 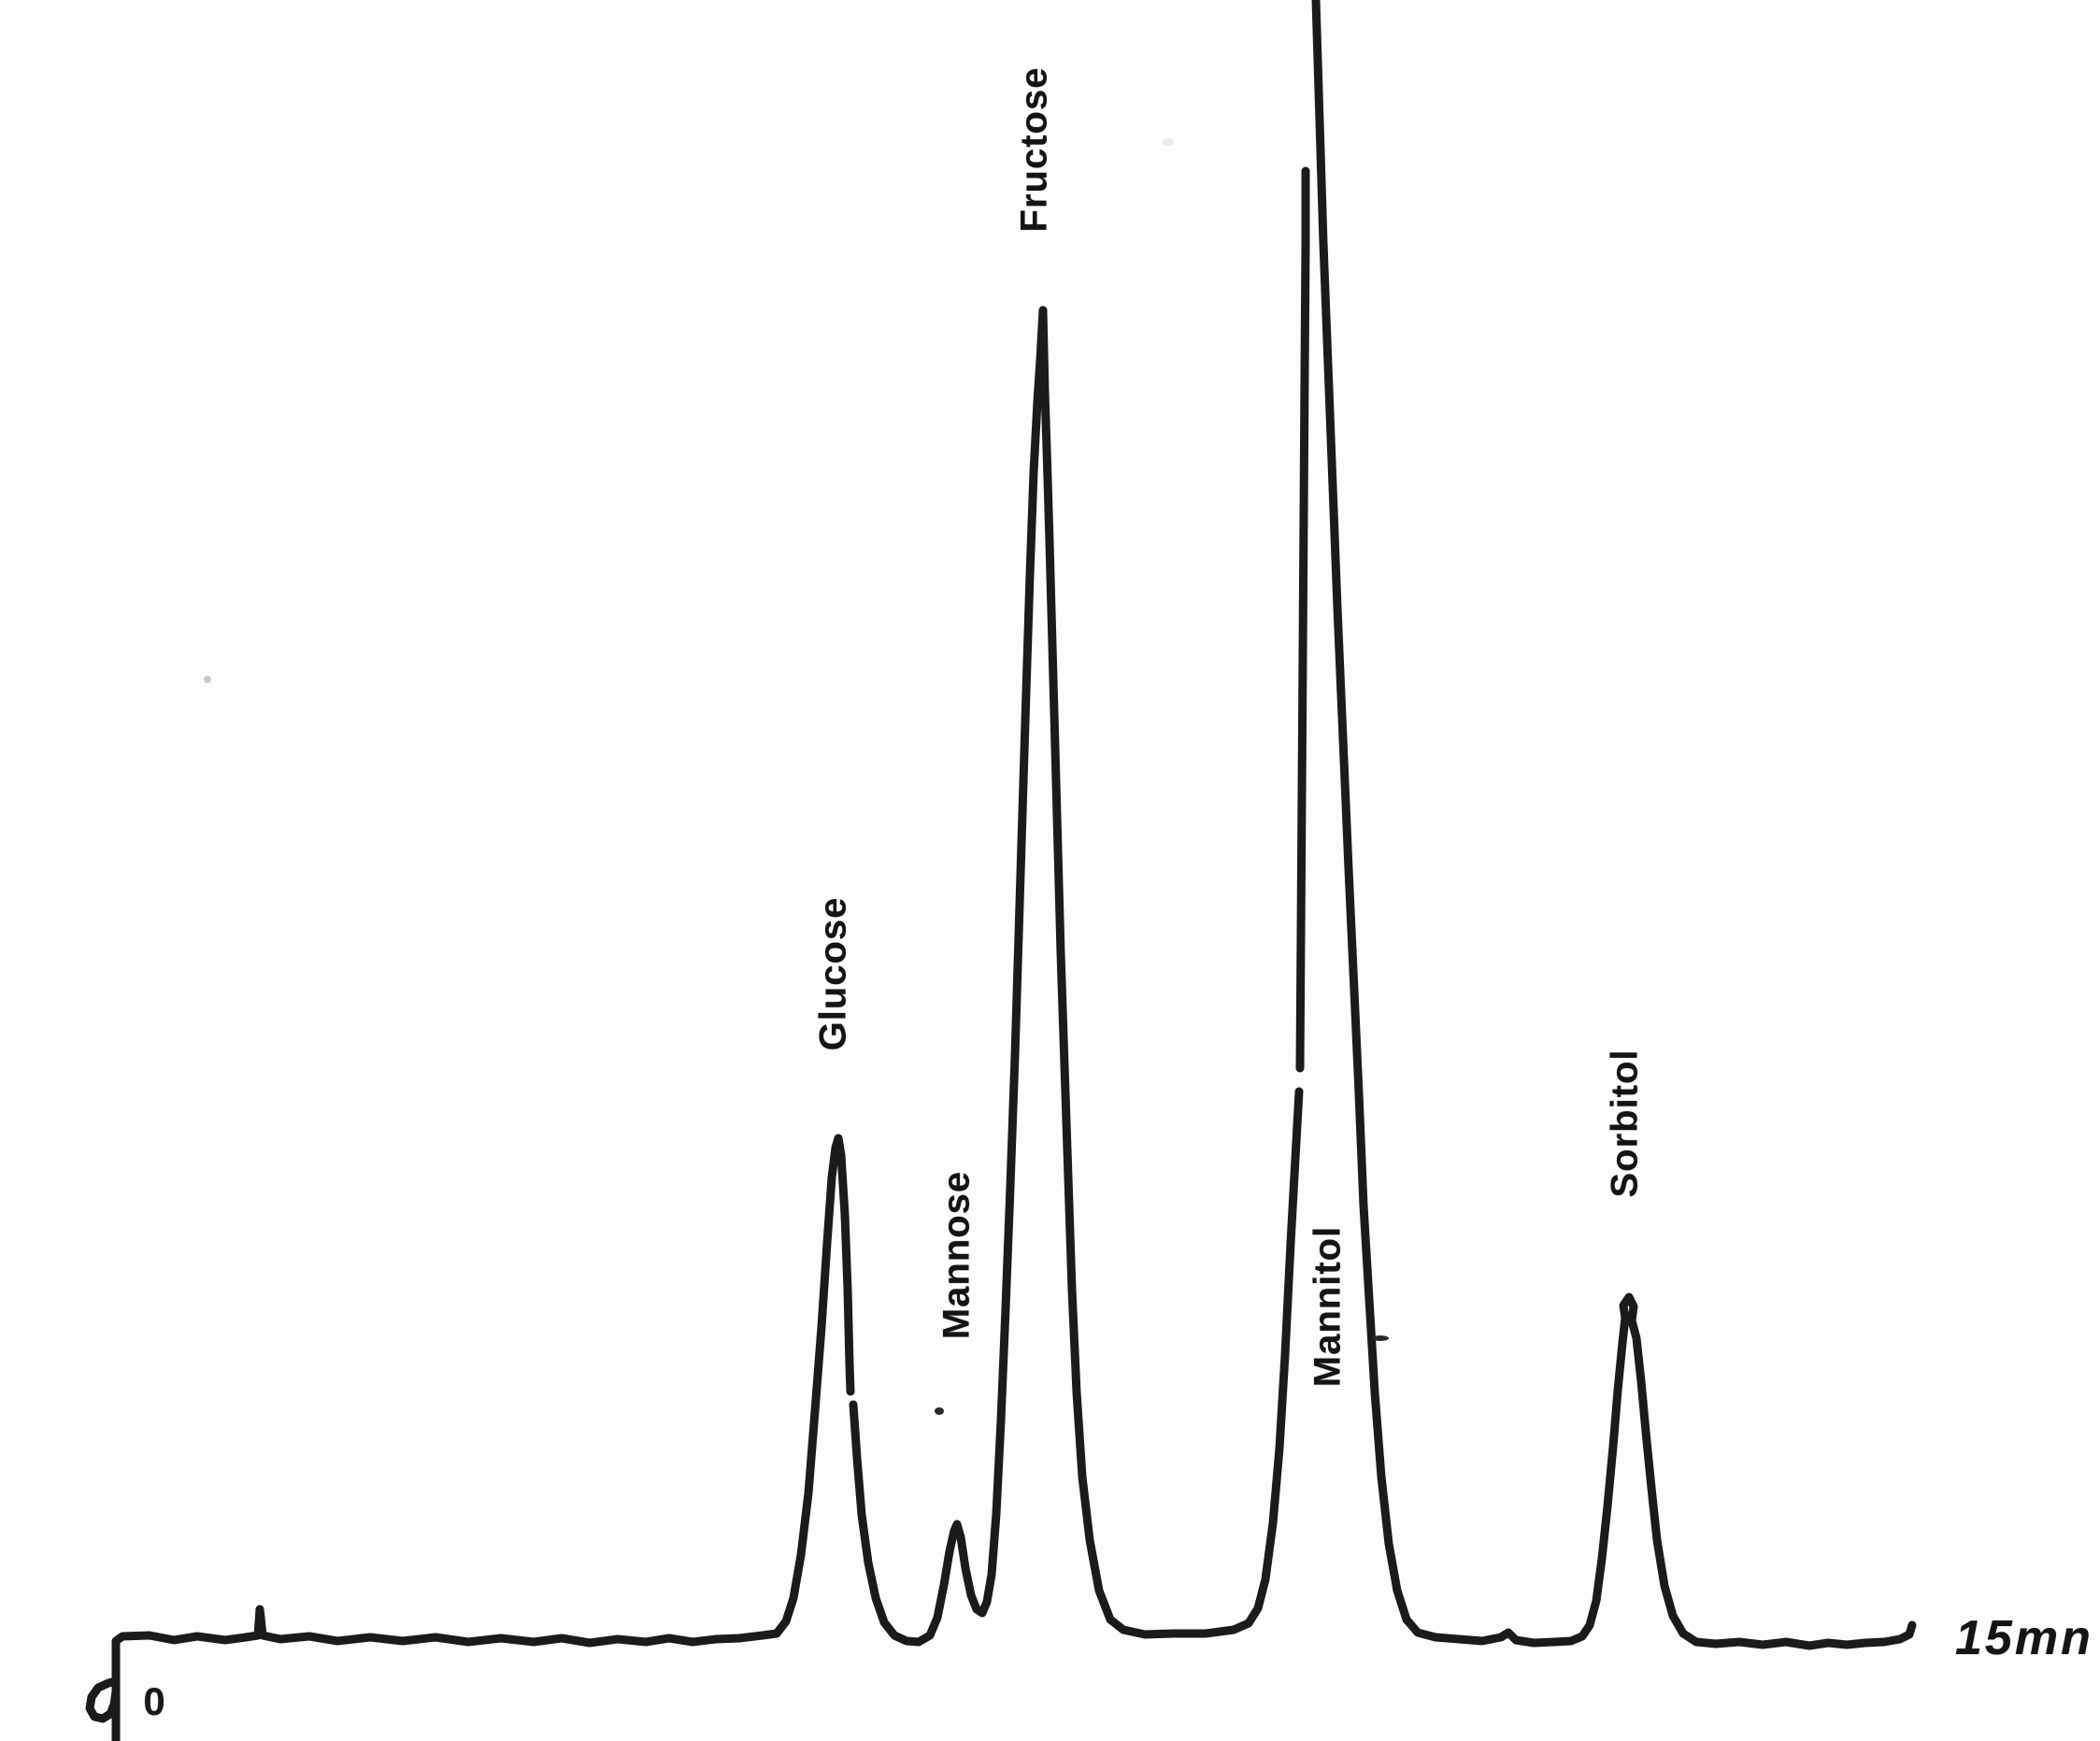 What do you see at coordinates (1625, 1123) in the screenshot?
I see `peak-label-sorbitol: Sorbitol` at bounding box center [1625, 1123].